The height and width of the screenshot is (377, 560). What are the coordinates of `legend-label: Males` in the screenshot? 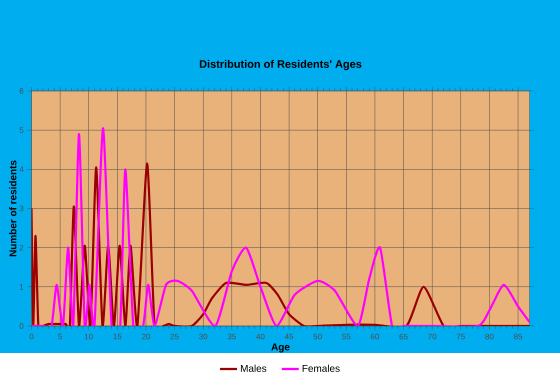 It's located at (253, 368).